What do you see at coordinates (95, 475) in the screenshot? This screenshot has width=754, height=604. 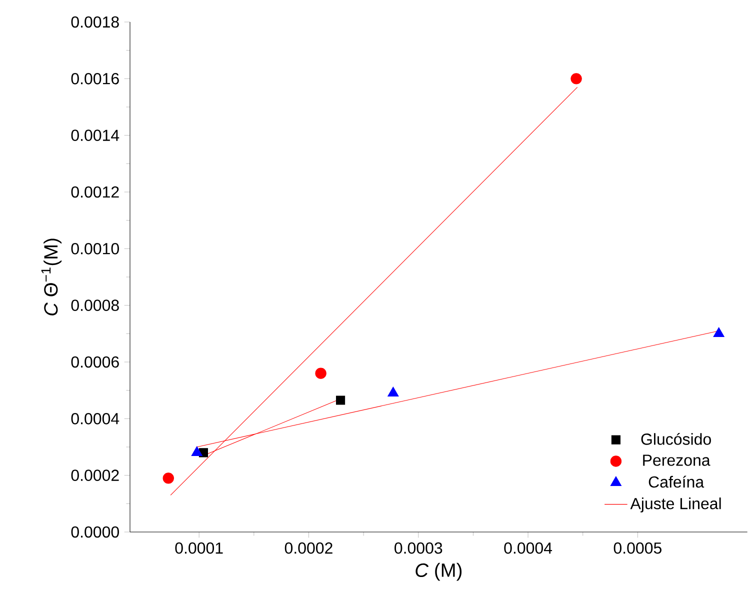 I see `y-tick-label: 0.0002` at bounding box center [95, 475].